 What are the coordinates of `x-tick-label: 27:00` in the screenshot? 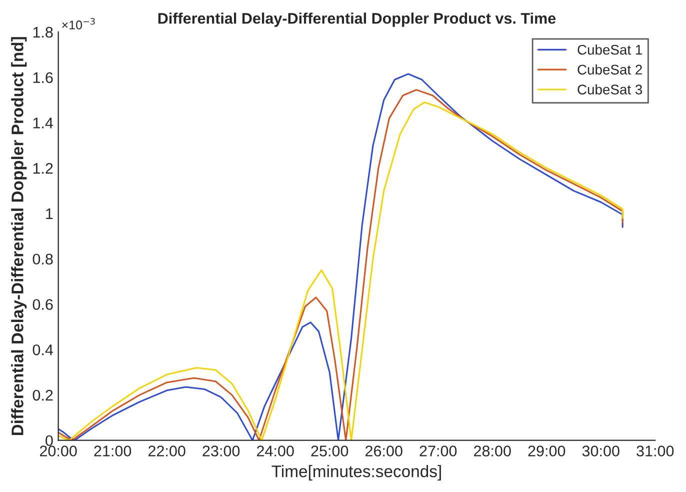 It's located at (438, 451).